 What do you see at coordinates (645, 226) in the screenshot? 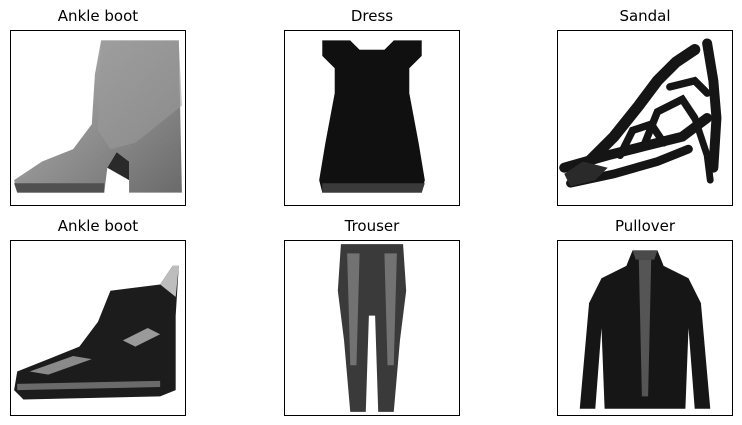
I see `panel-title: Pullover` at bounding box center [645, 226].